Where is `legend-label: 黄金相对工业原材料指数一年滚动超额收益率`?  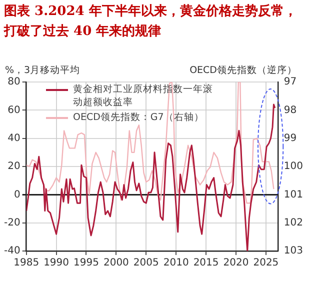
legend-label: 黄金相对工业原材料指数一年滚动超额收益率 is located at coordinates (143, 96).